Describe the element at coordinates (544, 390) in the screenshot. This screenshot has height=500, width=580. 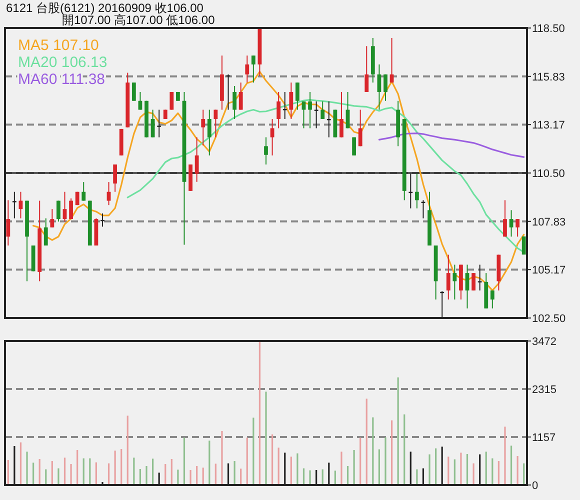
I see `y-tick-label: 2315` at that location.